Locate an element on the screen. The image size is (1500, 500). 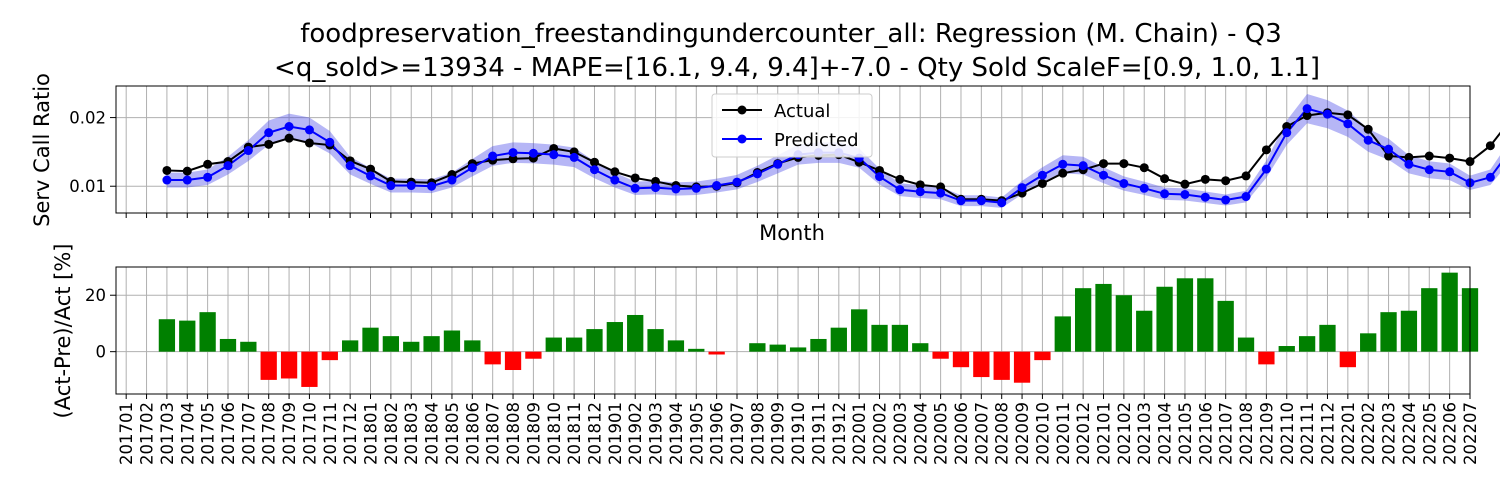
bottom-y-tick-label: 20 is located at coordinates (95, 295).